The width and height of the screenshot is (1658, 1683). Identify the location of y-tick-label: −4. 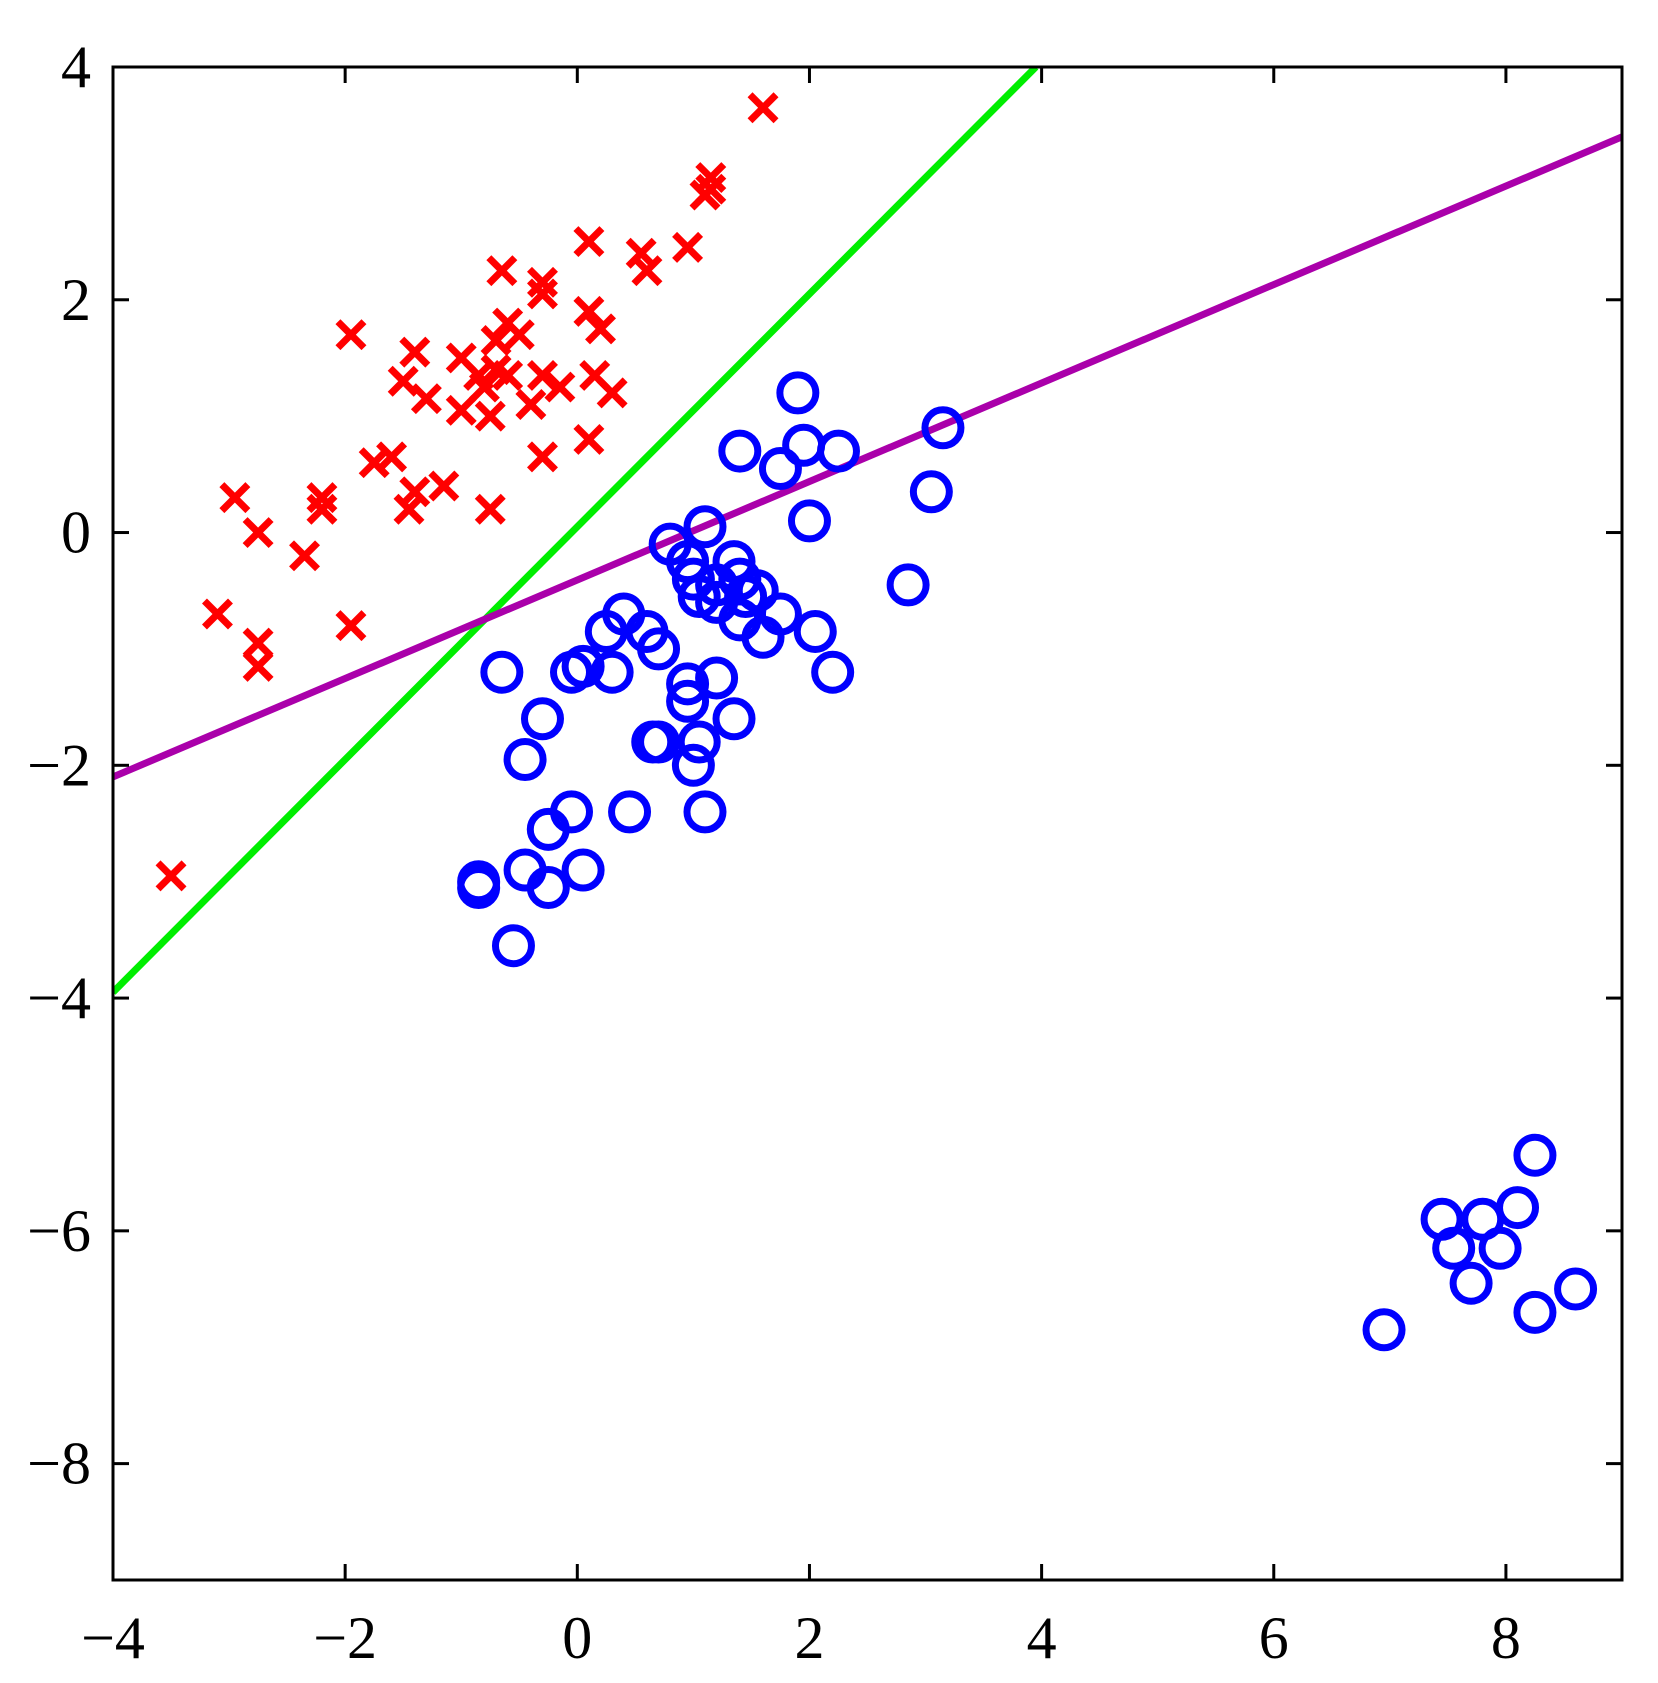
(59, 998).